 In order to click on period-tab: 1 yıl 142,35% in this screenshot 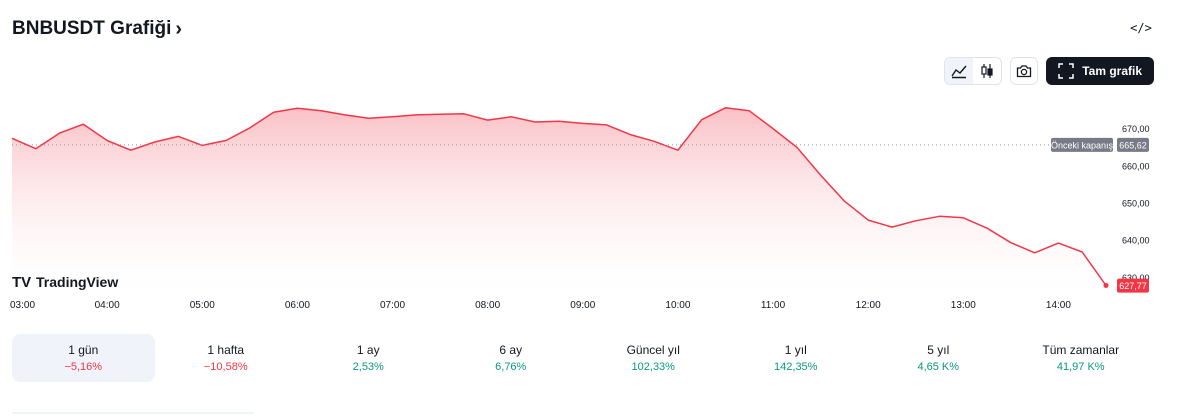, I will do `click(796, 358)`.